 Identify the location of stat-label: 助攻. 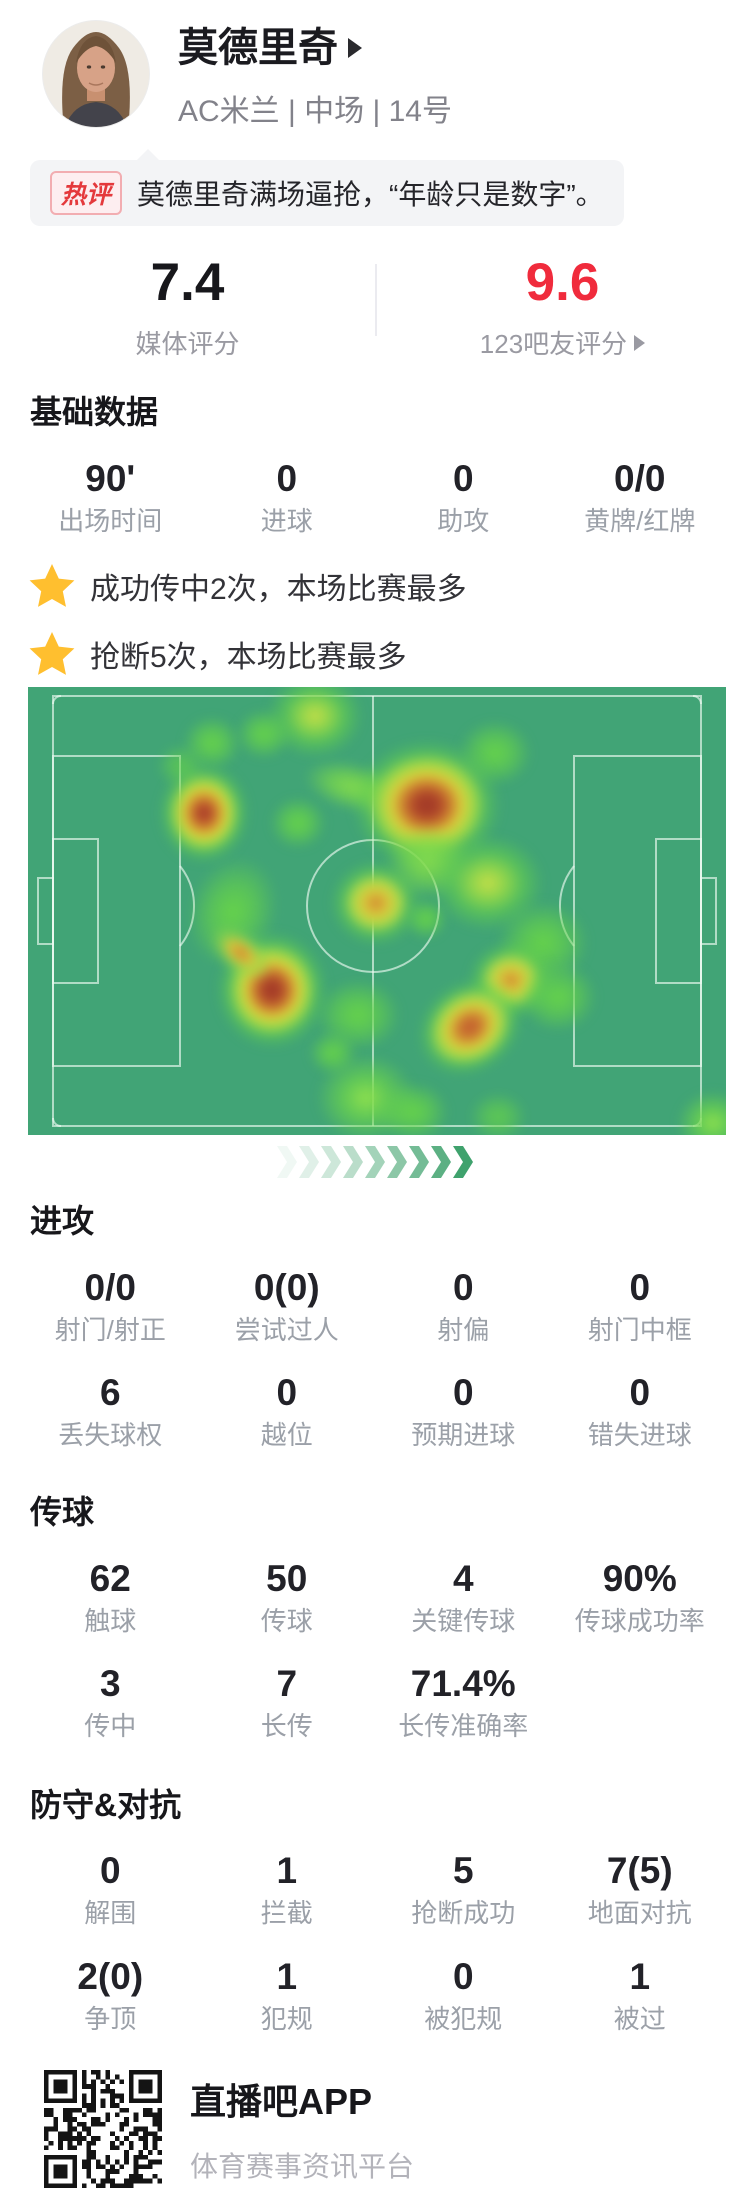
(463, 520).